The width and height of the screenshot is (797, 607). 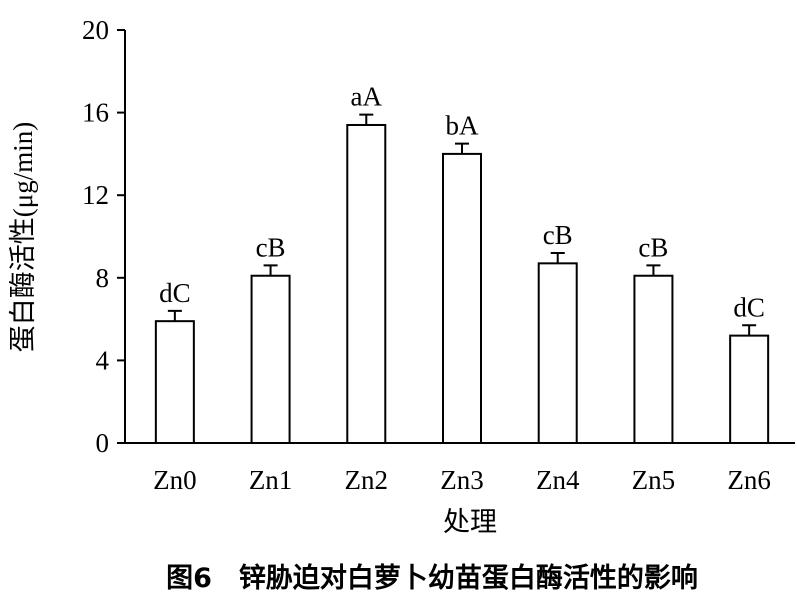 I want to click on y-tick-label: 0, so click(x=103, y=443).